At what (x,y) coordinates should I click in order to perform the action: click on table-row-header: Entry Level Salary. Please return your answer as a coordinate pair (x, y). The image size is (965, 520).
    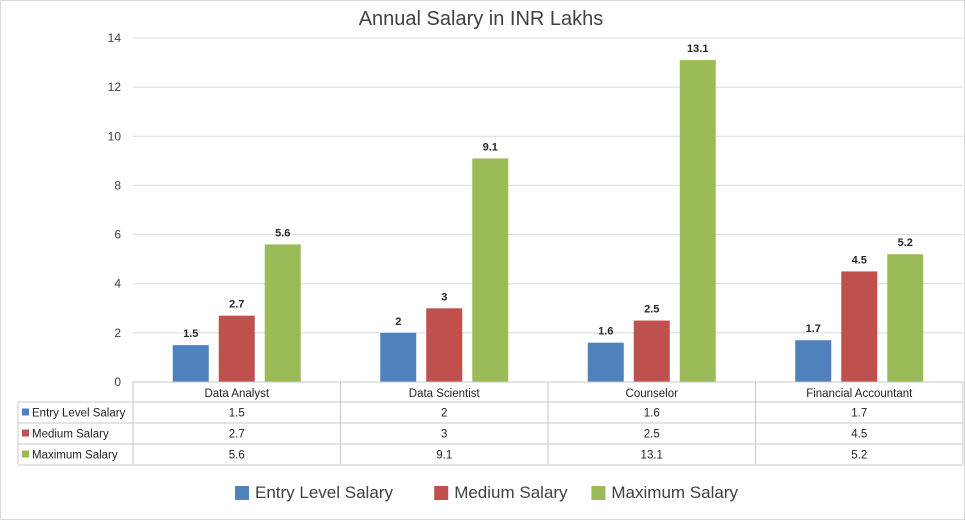
    Looking at the image, I should click on (79, 414).